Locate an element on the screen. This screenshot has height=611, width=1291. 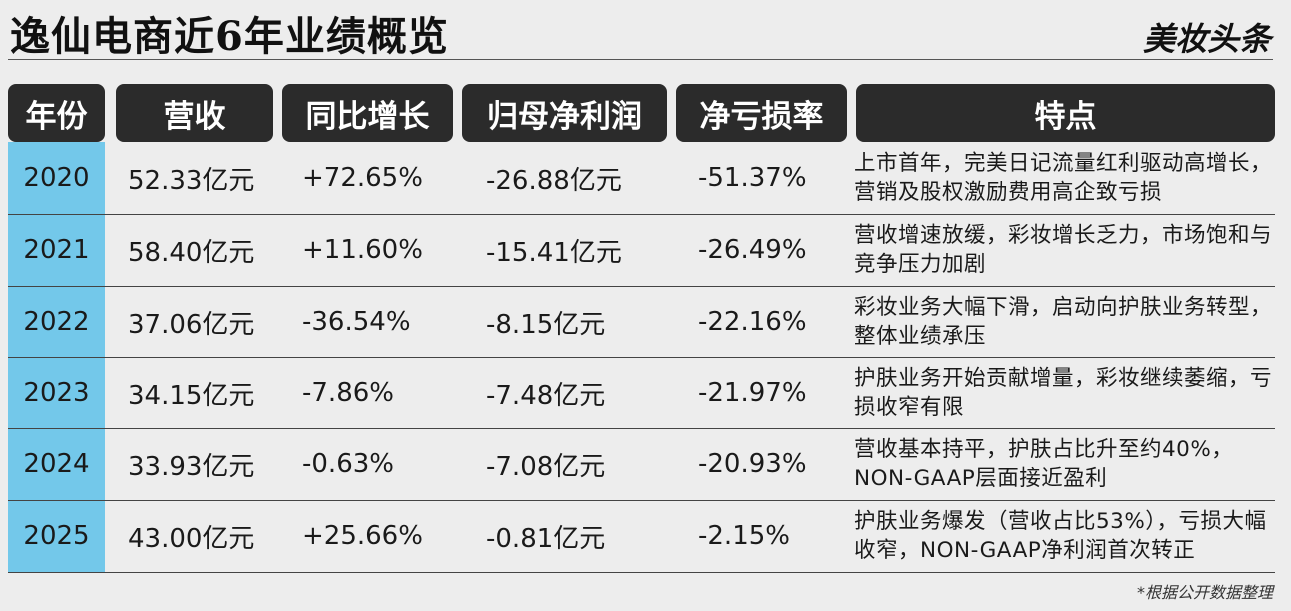
year-cell: 2021 is located at coordinates (56, 250).